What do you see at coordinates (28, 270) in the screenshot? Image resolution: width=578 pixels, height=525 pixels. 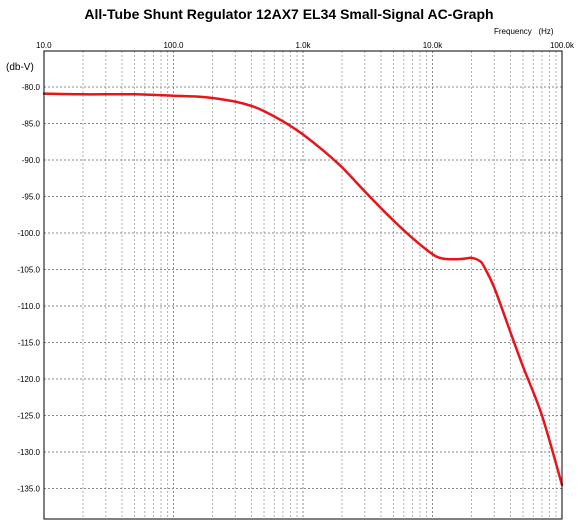 I see `y-tick-label: -105.0` at bounding box center [28, 270].